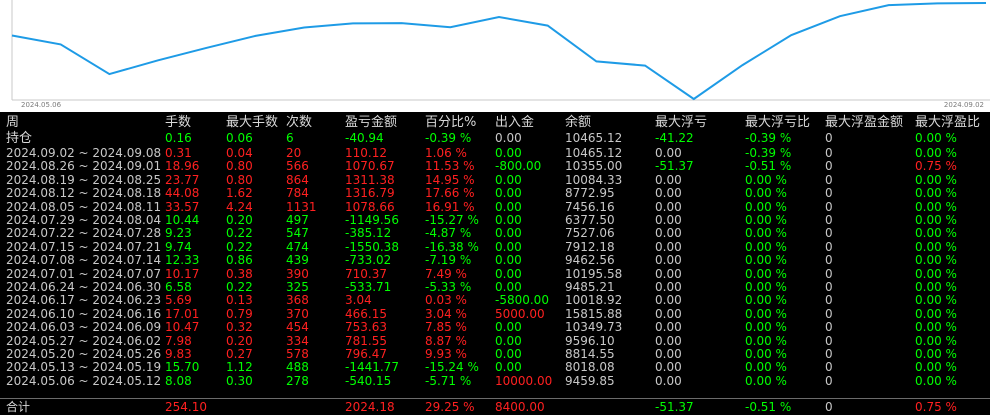 The image size is (990, 415). What do you see at coordinates (239, 260) in the screenshot?
I see `cell-max-lots: 0.86` at bounding box center [239, 260].